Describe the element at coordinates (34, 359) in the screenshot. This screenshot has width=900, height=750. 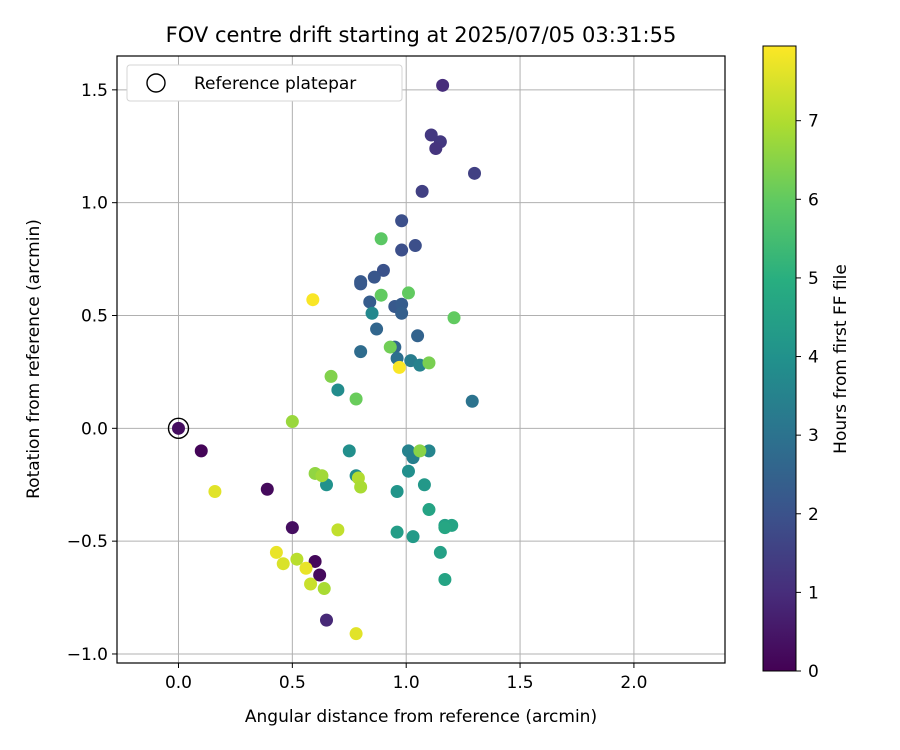
I see `y-axis-label: Rotation from reference (arcmin)` at that location.